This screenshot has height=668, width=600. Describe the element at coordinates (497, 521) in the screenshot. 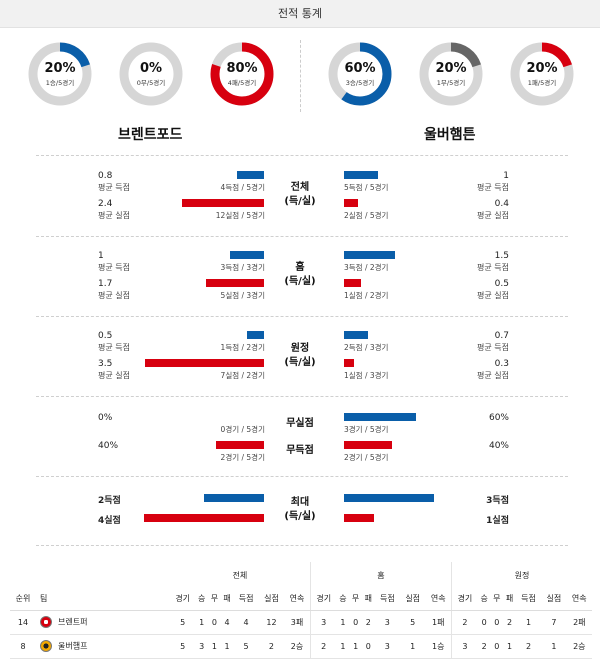

I see `away-max-conceded: 1실점` at that location.